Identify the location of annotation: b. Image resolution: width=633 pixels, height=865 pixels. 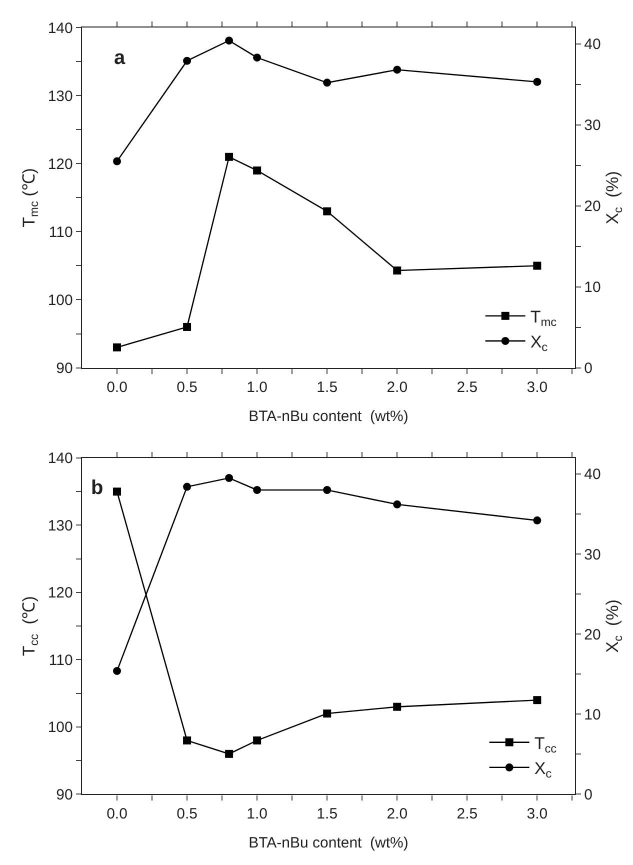
(97, 488).